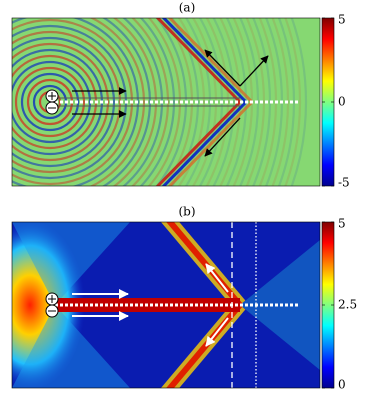 This screenshot has height=396, width=374. What do you see at coordinates (186, 212) in the screenshot?
I see `panel-label: (b)` at bounding box center [186, 212].